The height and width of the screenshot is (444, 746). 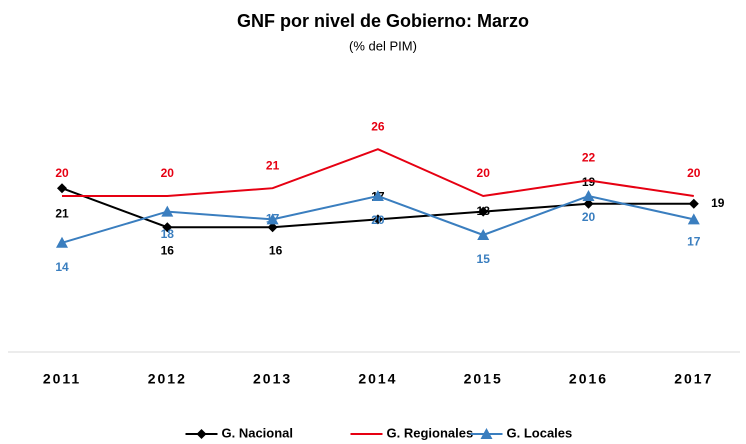 I want to click on series-line, so click(x=378, y=173).